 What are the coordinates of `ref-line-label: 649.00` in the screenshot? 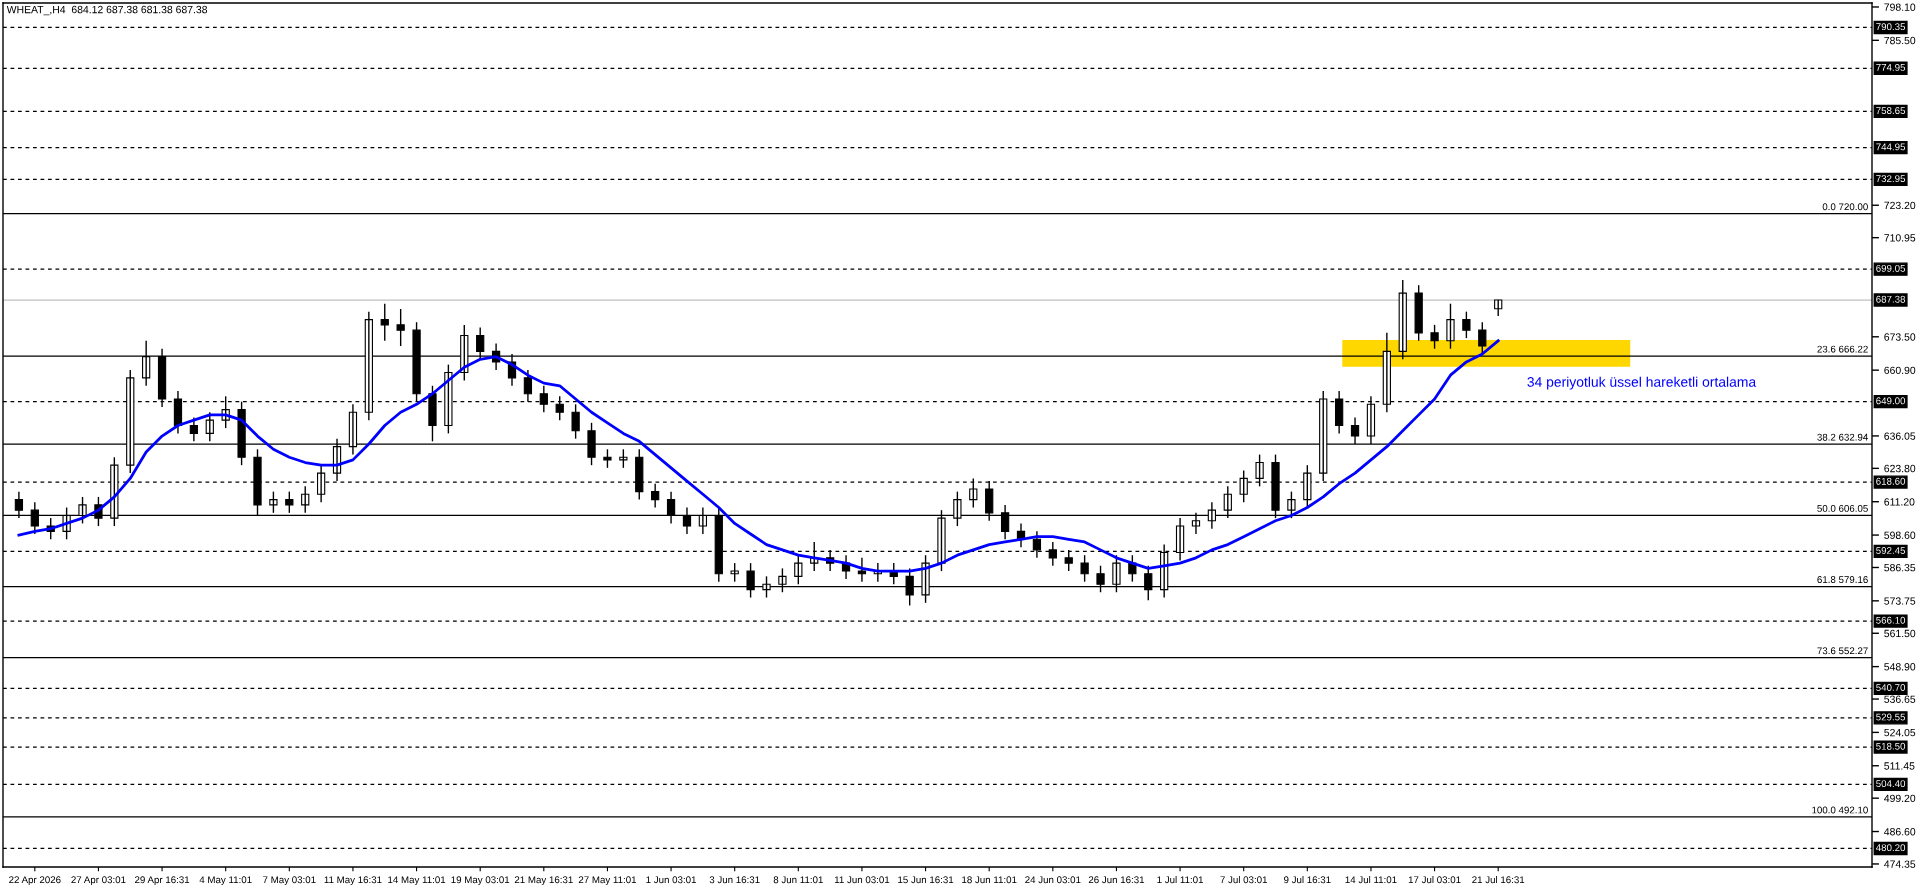 It's located at (1891, 401).